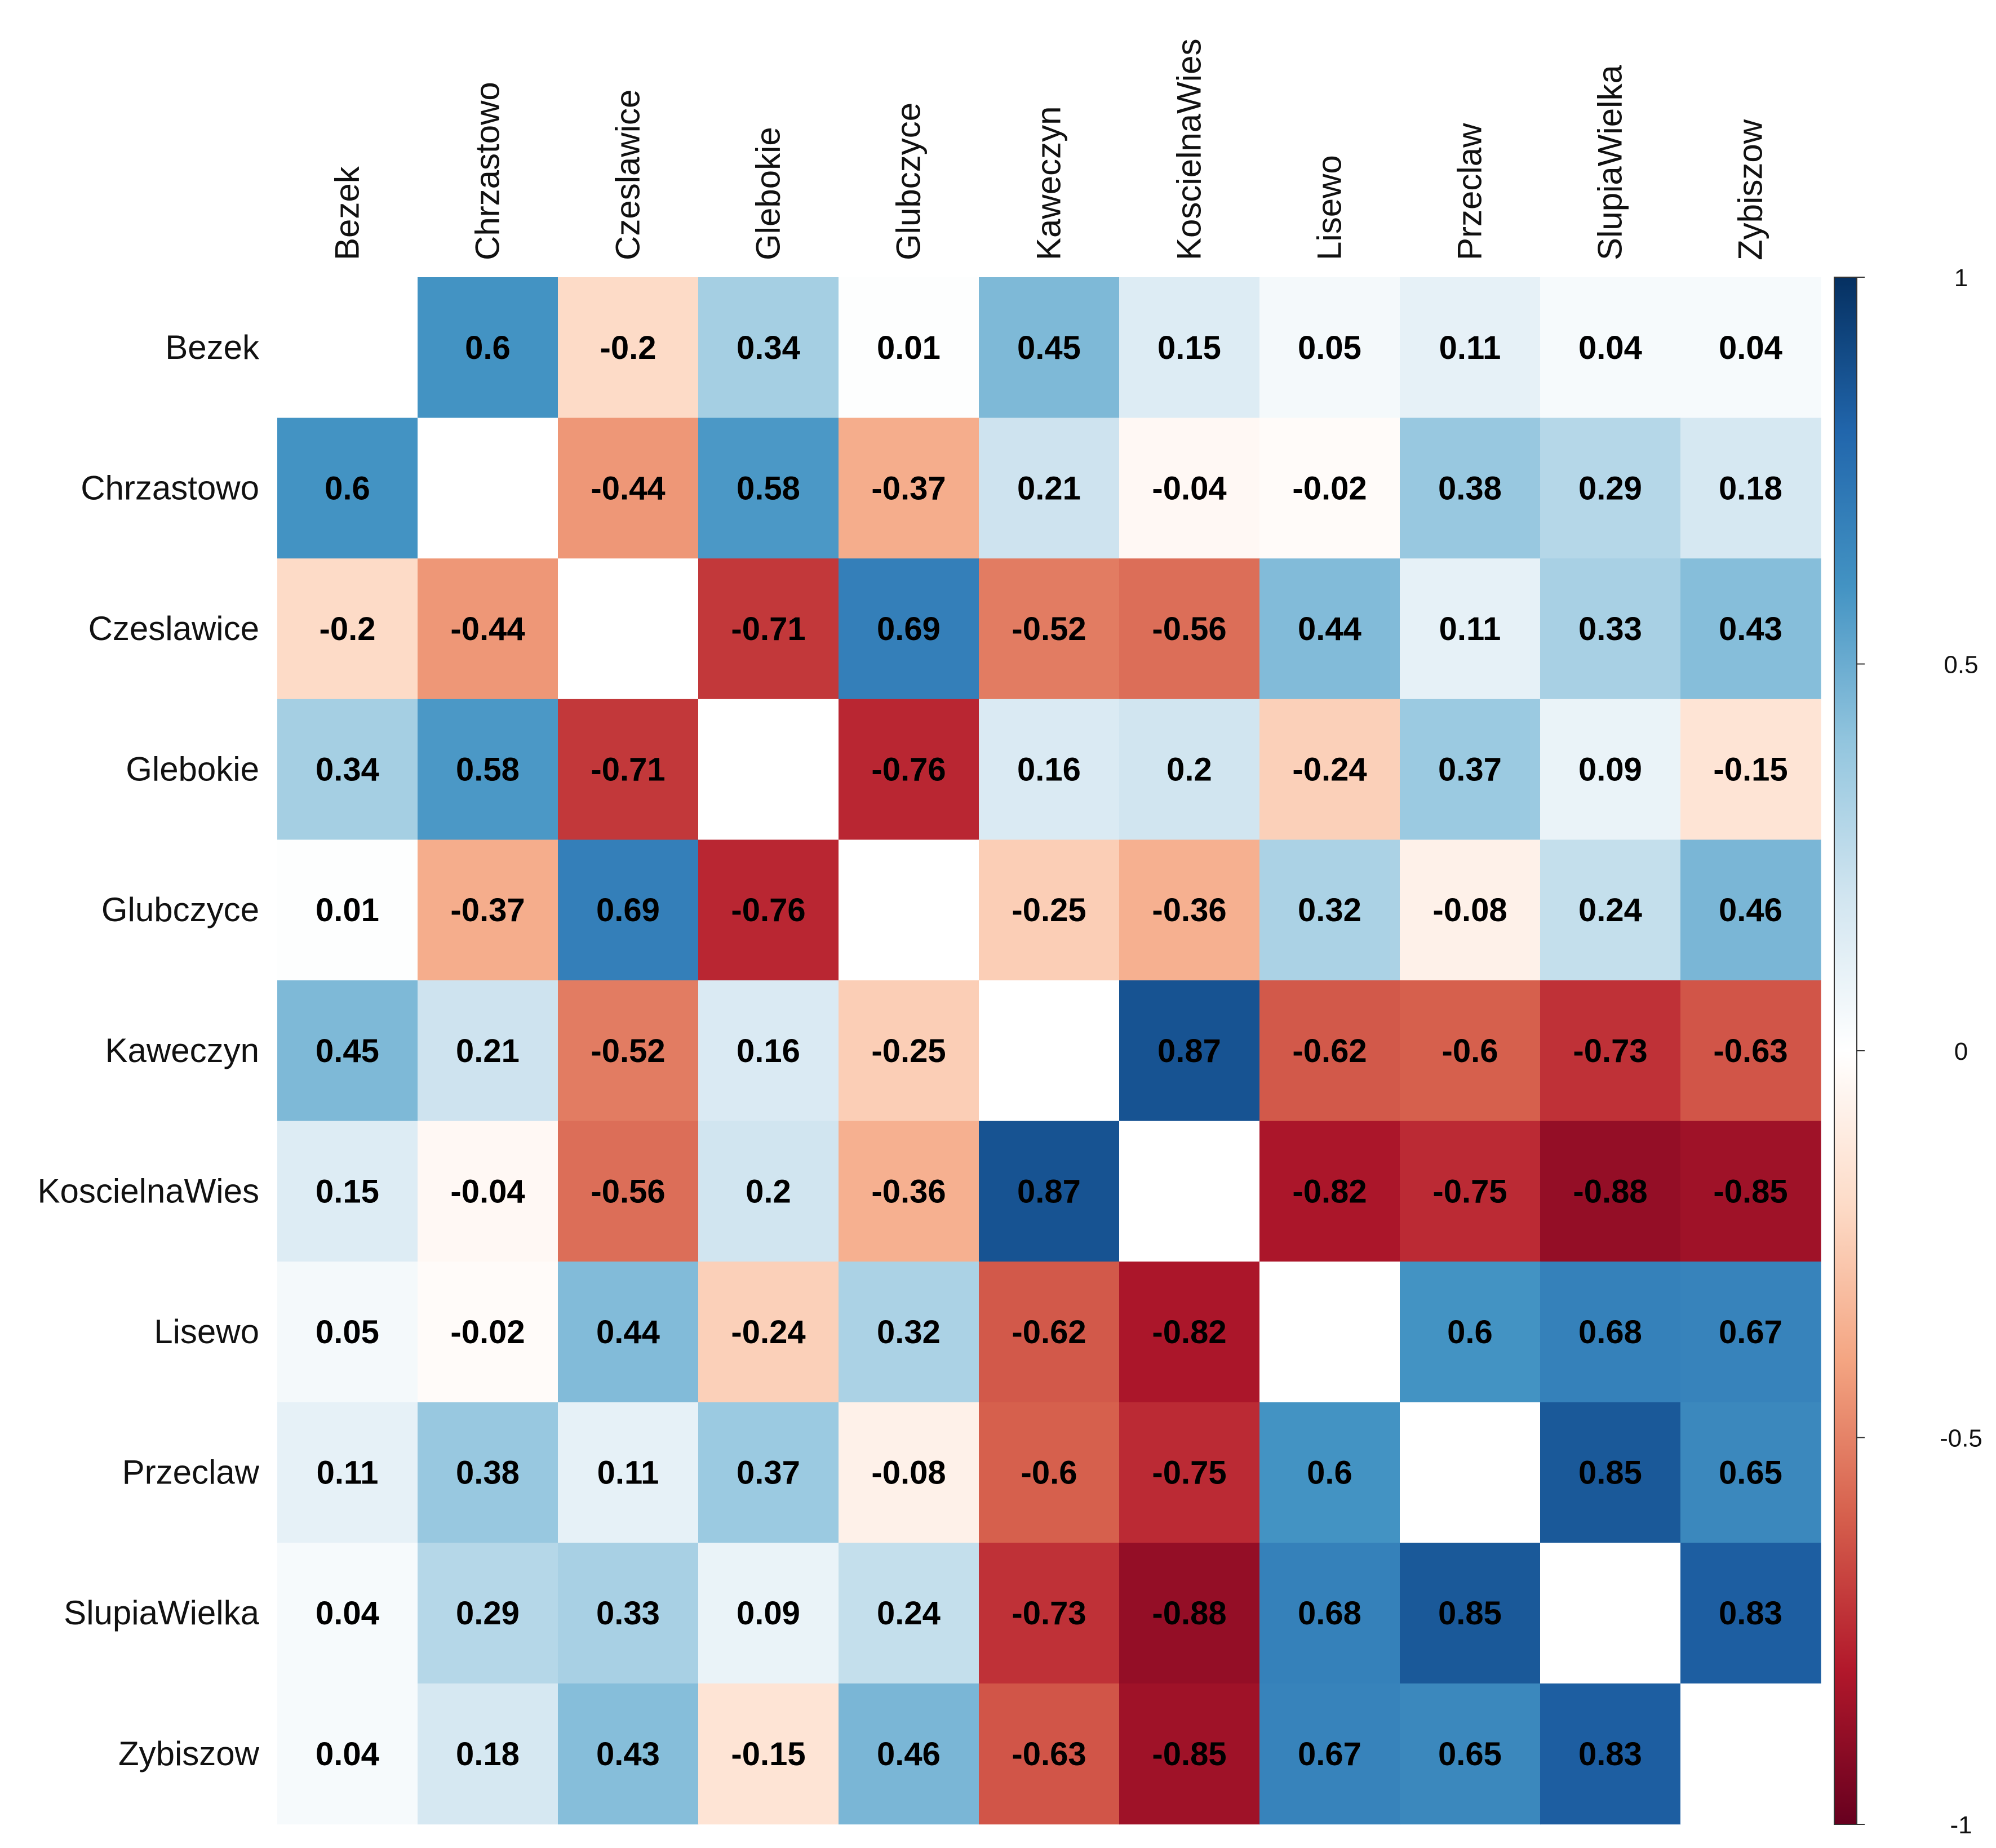 The height and width of the screenshot is (1848, 1996). I want to click on heatmap-cell-lisewo-slupiawielka, so click(1610, 1332).